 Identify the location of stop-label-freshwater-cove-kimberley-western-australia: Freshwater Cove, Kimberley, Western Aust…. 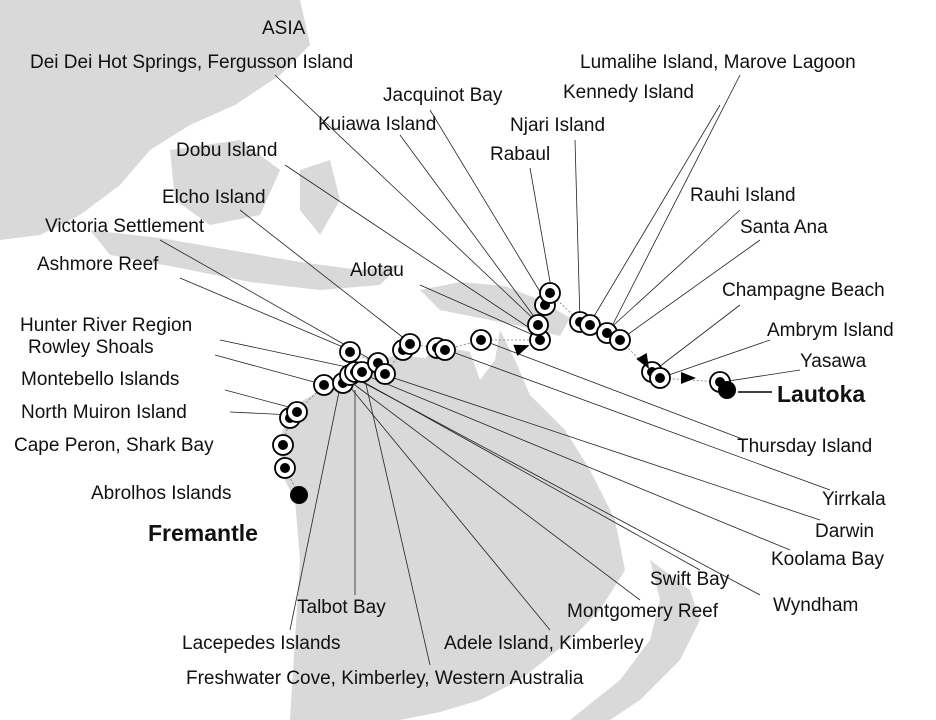
(385, 678).